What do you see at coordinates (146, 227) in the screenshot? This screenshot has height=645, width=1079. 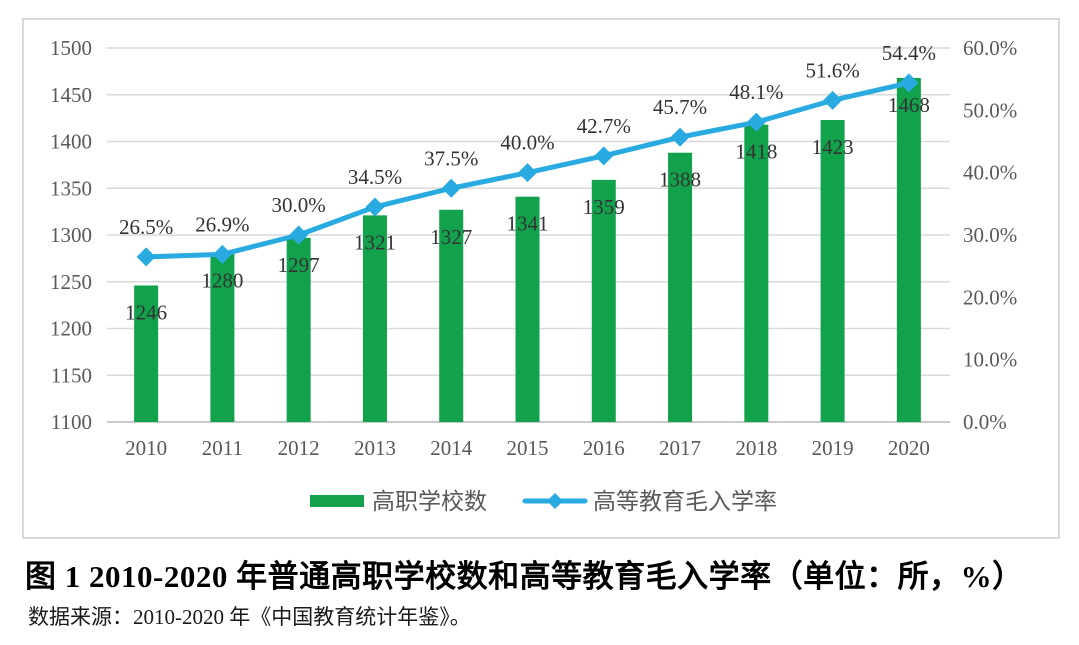 I see `line-value-label: 26.5%` at bounding box center [146, 227].